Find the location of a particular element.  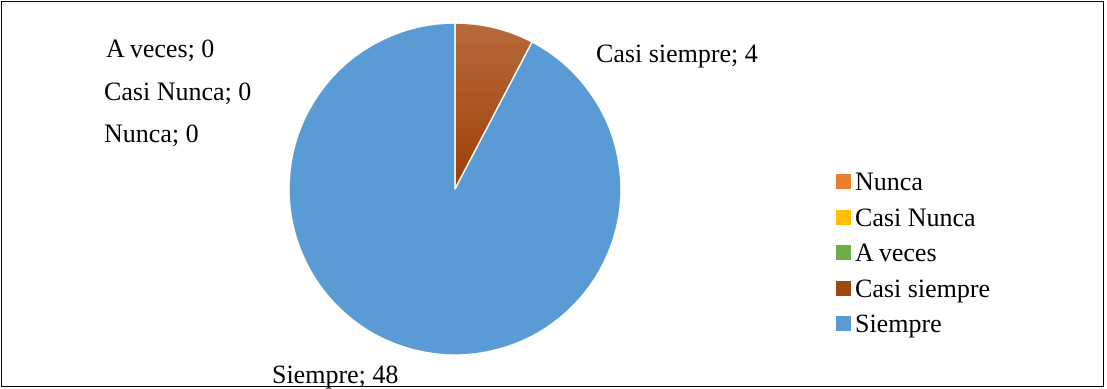

legend-swatch-casi-siempre is located at coordinates (843, 288).